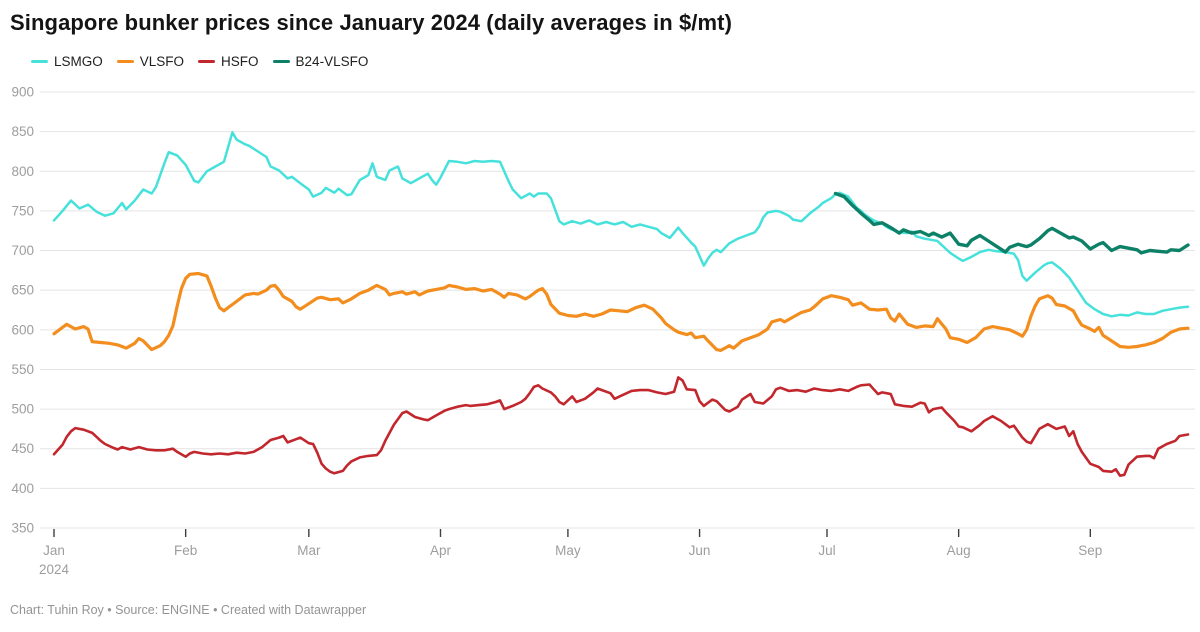  I want to click on x-axis-label-feb: Feb, so click(185, 550).